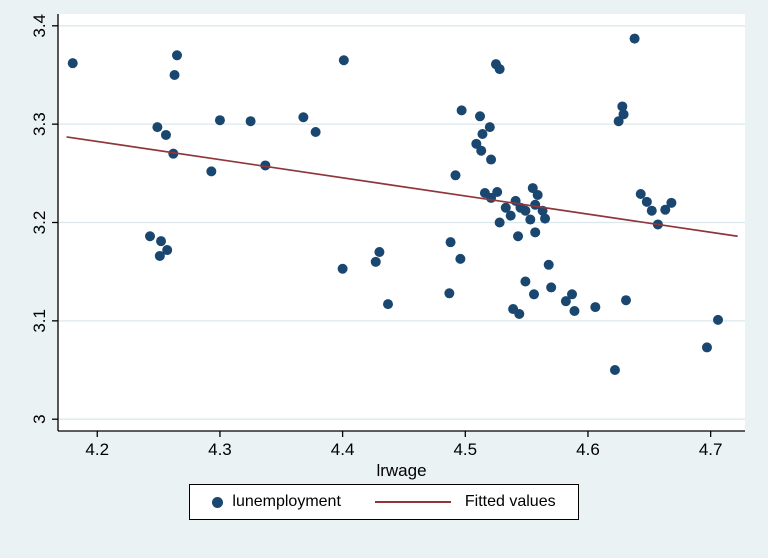  I want to click on y-tick-label: 3.3, so click(39, 124).